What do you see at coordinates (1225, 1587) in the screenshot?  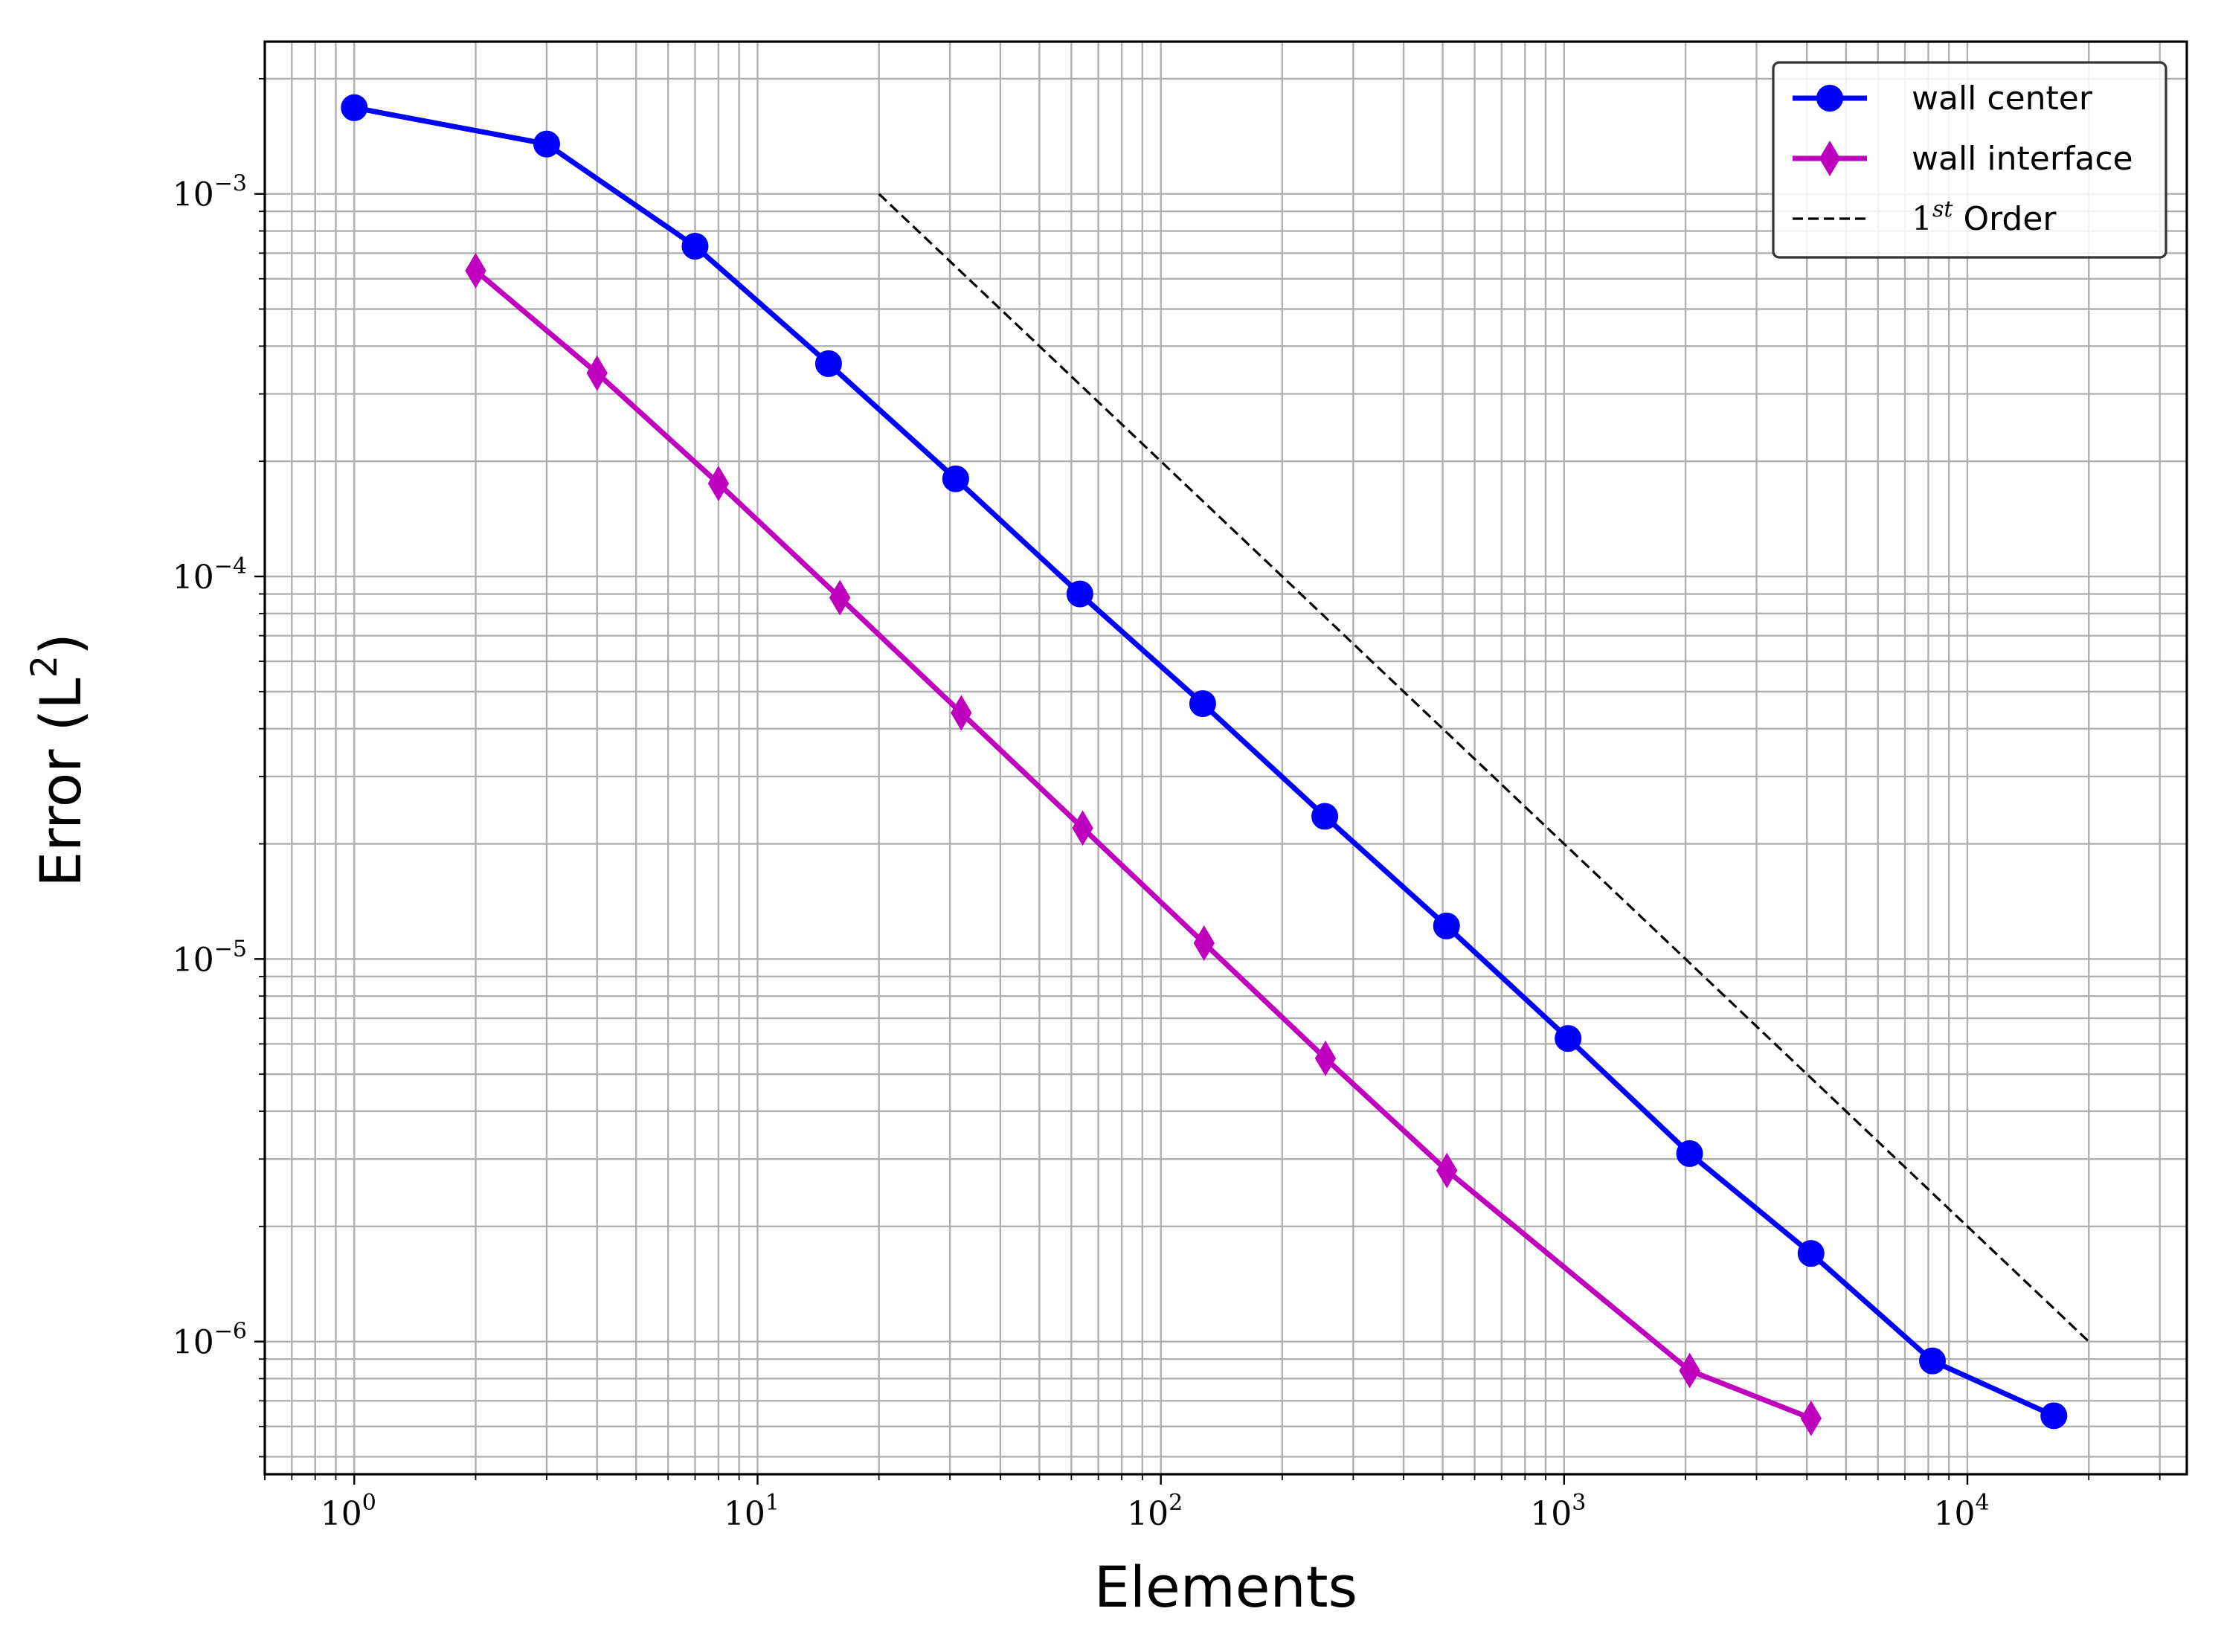 I see `x-axis-label: Elements` at bounding box center [1225, 1587].